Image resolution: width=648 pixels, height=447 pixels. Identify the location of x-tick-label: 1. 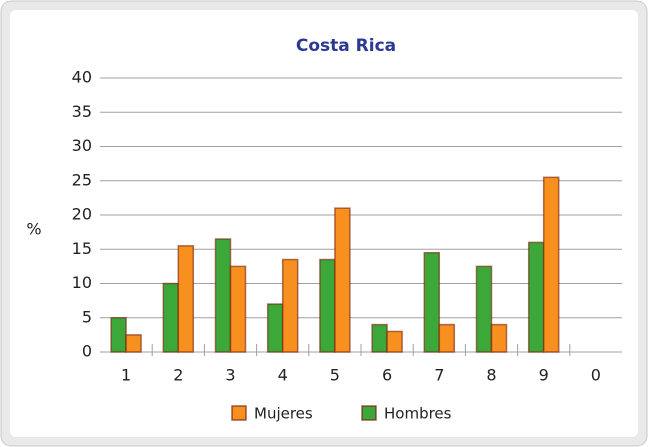
(126, 375).